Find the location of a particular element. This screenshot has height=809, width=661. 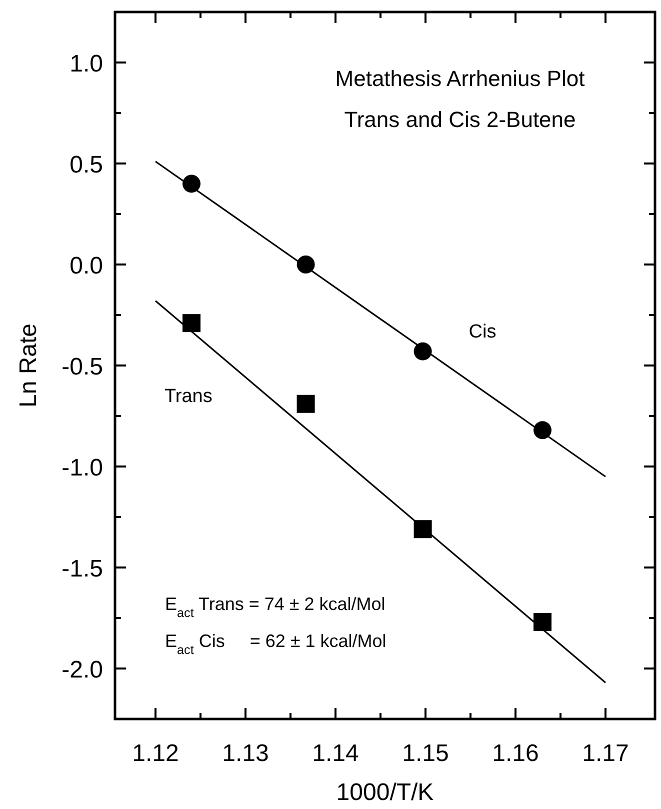

x-tick-label: 1.16 is located at coordinates (515, 753).